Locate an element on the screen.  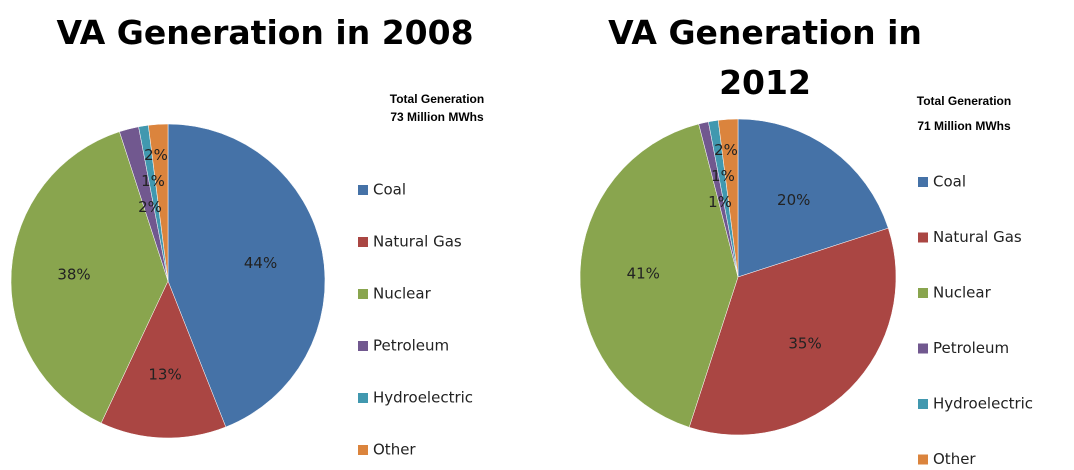
annotation: 73 Million MWhs is located at coordinates (437, 117).